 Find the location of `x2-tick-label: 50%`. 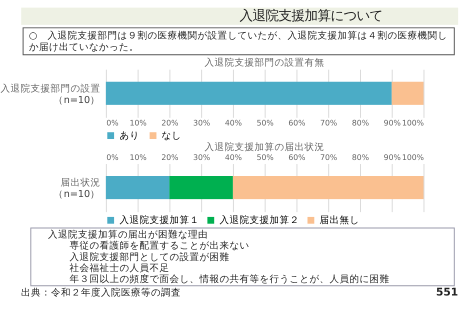

x2-tick-label: 50% is located at coordinates (265, 157).